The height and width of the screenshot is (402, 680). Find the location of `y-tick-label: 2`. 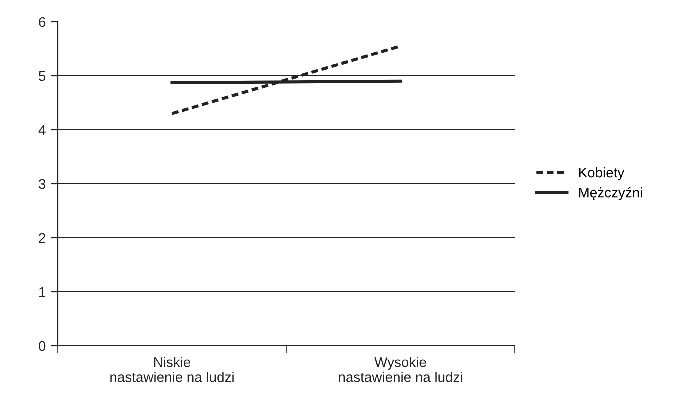

y-tick-label: 2 is located at coordinates (42, 238).